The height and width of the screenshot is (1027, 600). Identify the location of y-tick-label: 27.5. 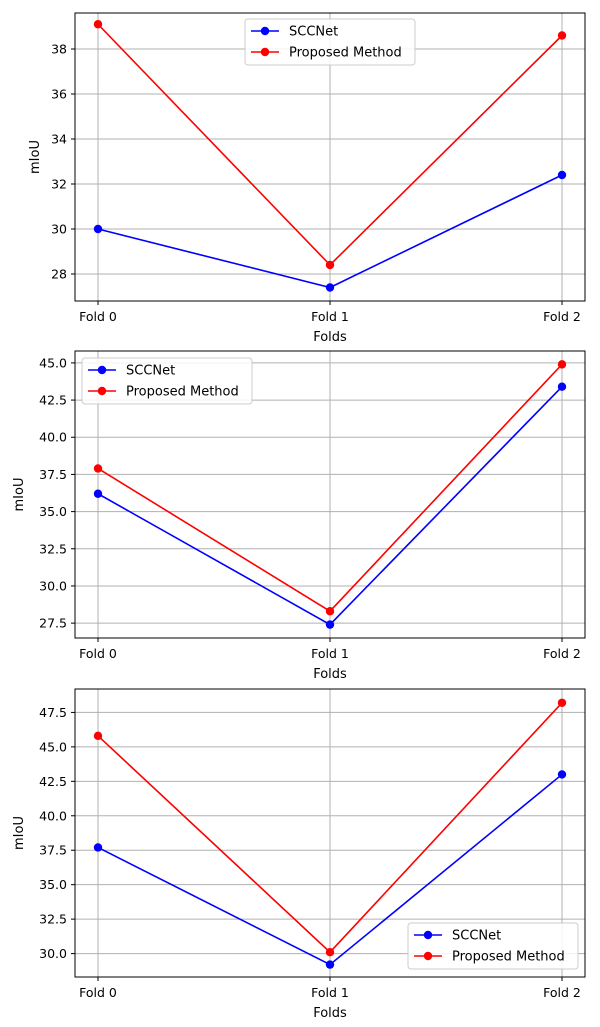
(53, 623).